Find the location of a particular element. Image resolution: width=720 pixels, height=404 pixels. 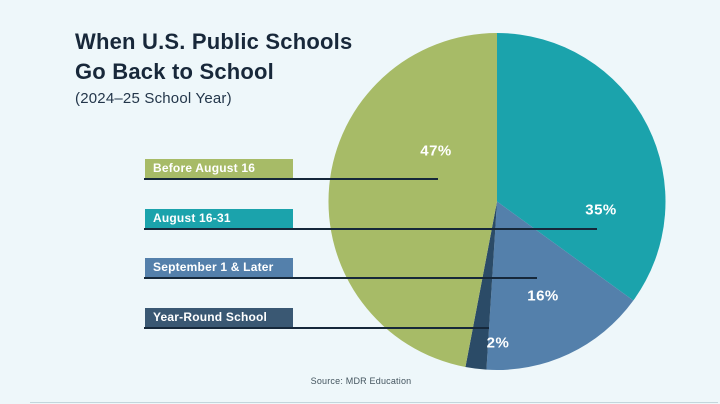

chart-subtitle: (2024–25 School Year) is located at coordinates (153, 98).